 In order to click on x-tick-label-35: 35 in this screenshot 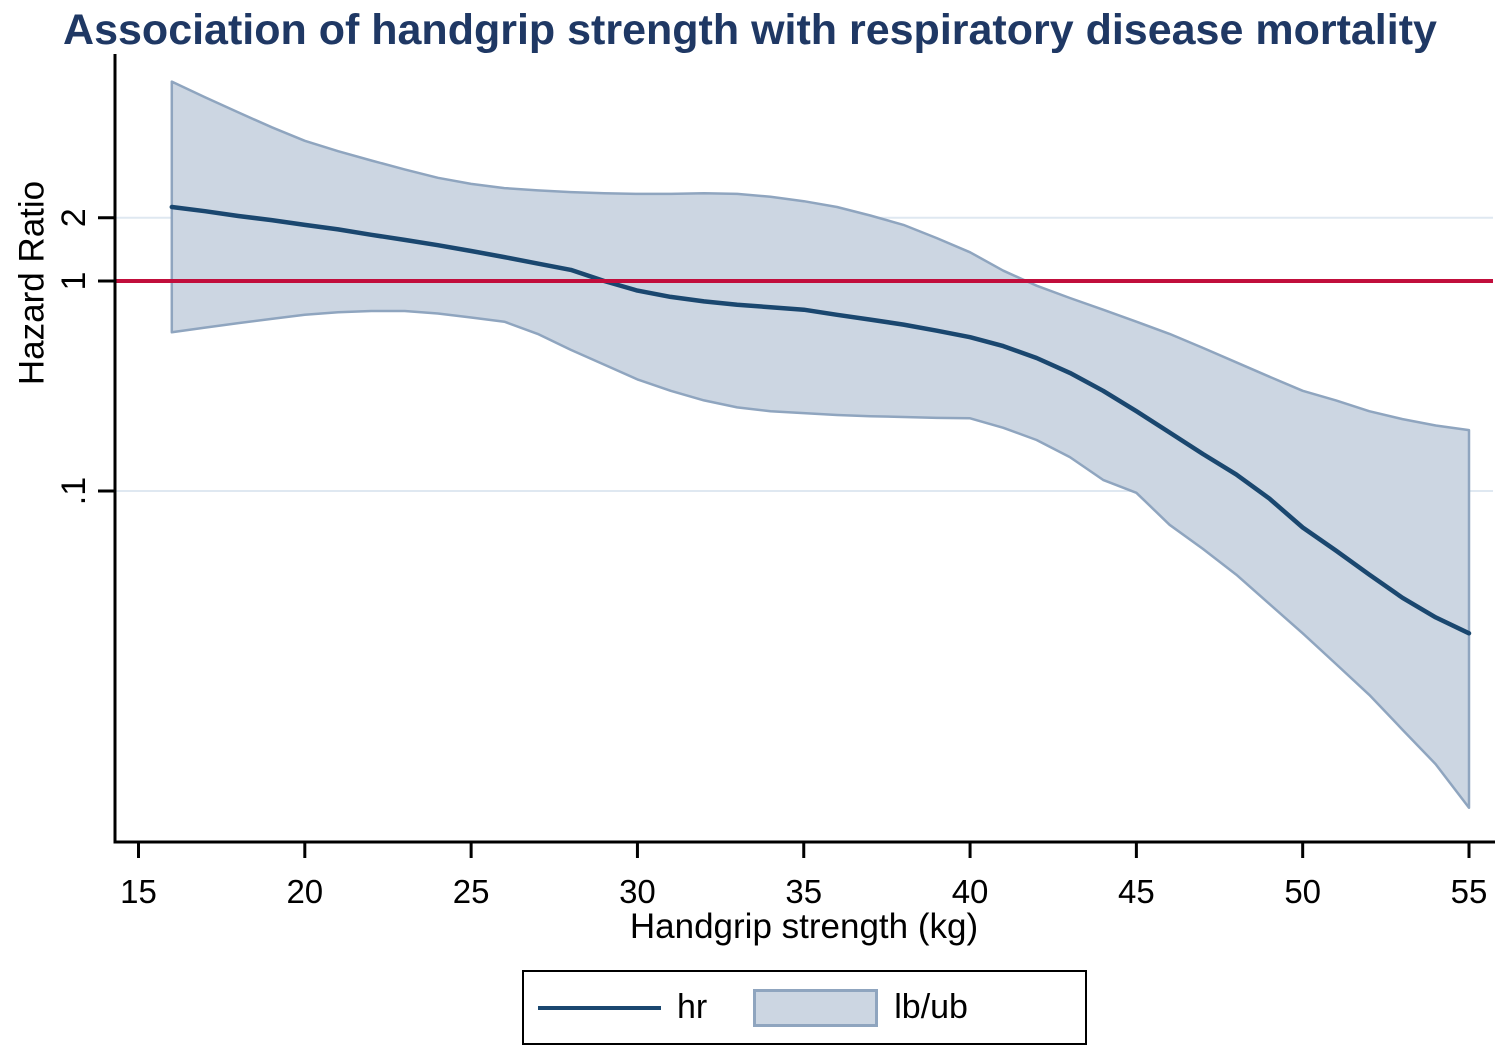, I will do `click(803, 891)`.